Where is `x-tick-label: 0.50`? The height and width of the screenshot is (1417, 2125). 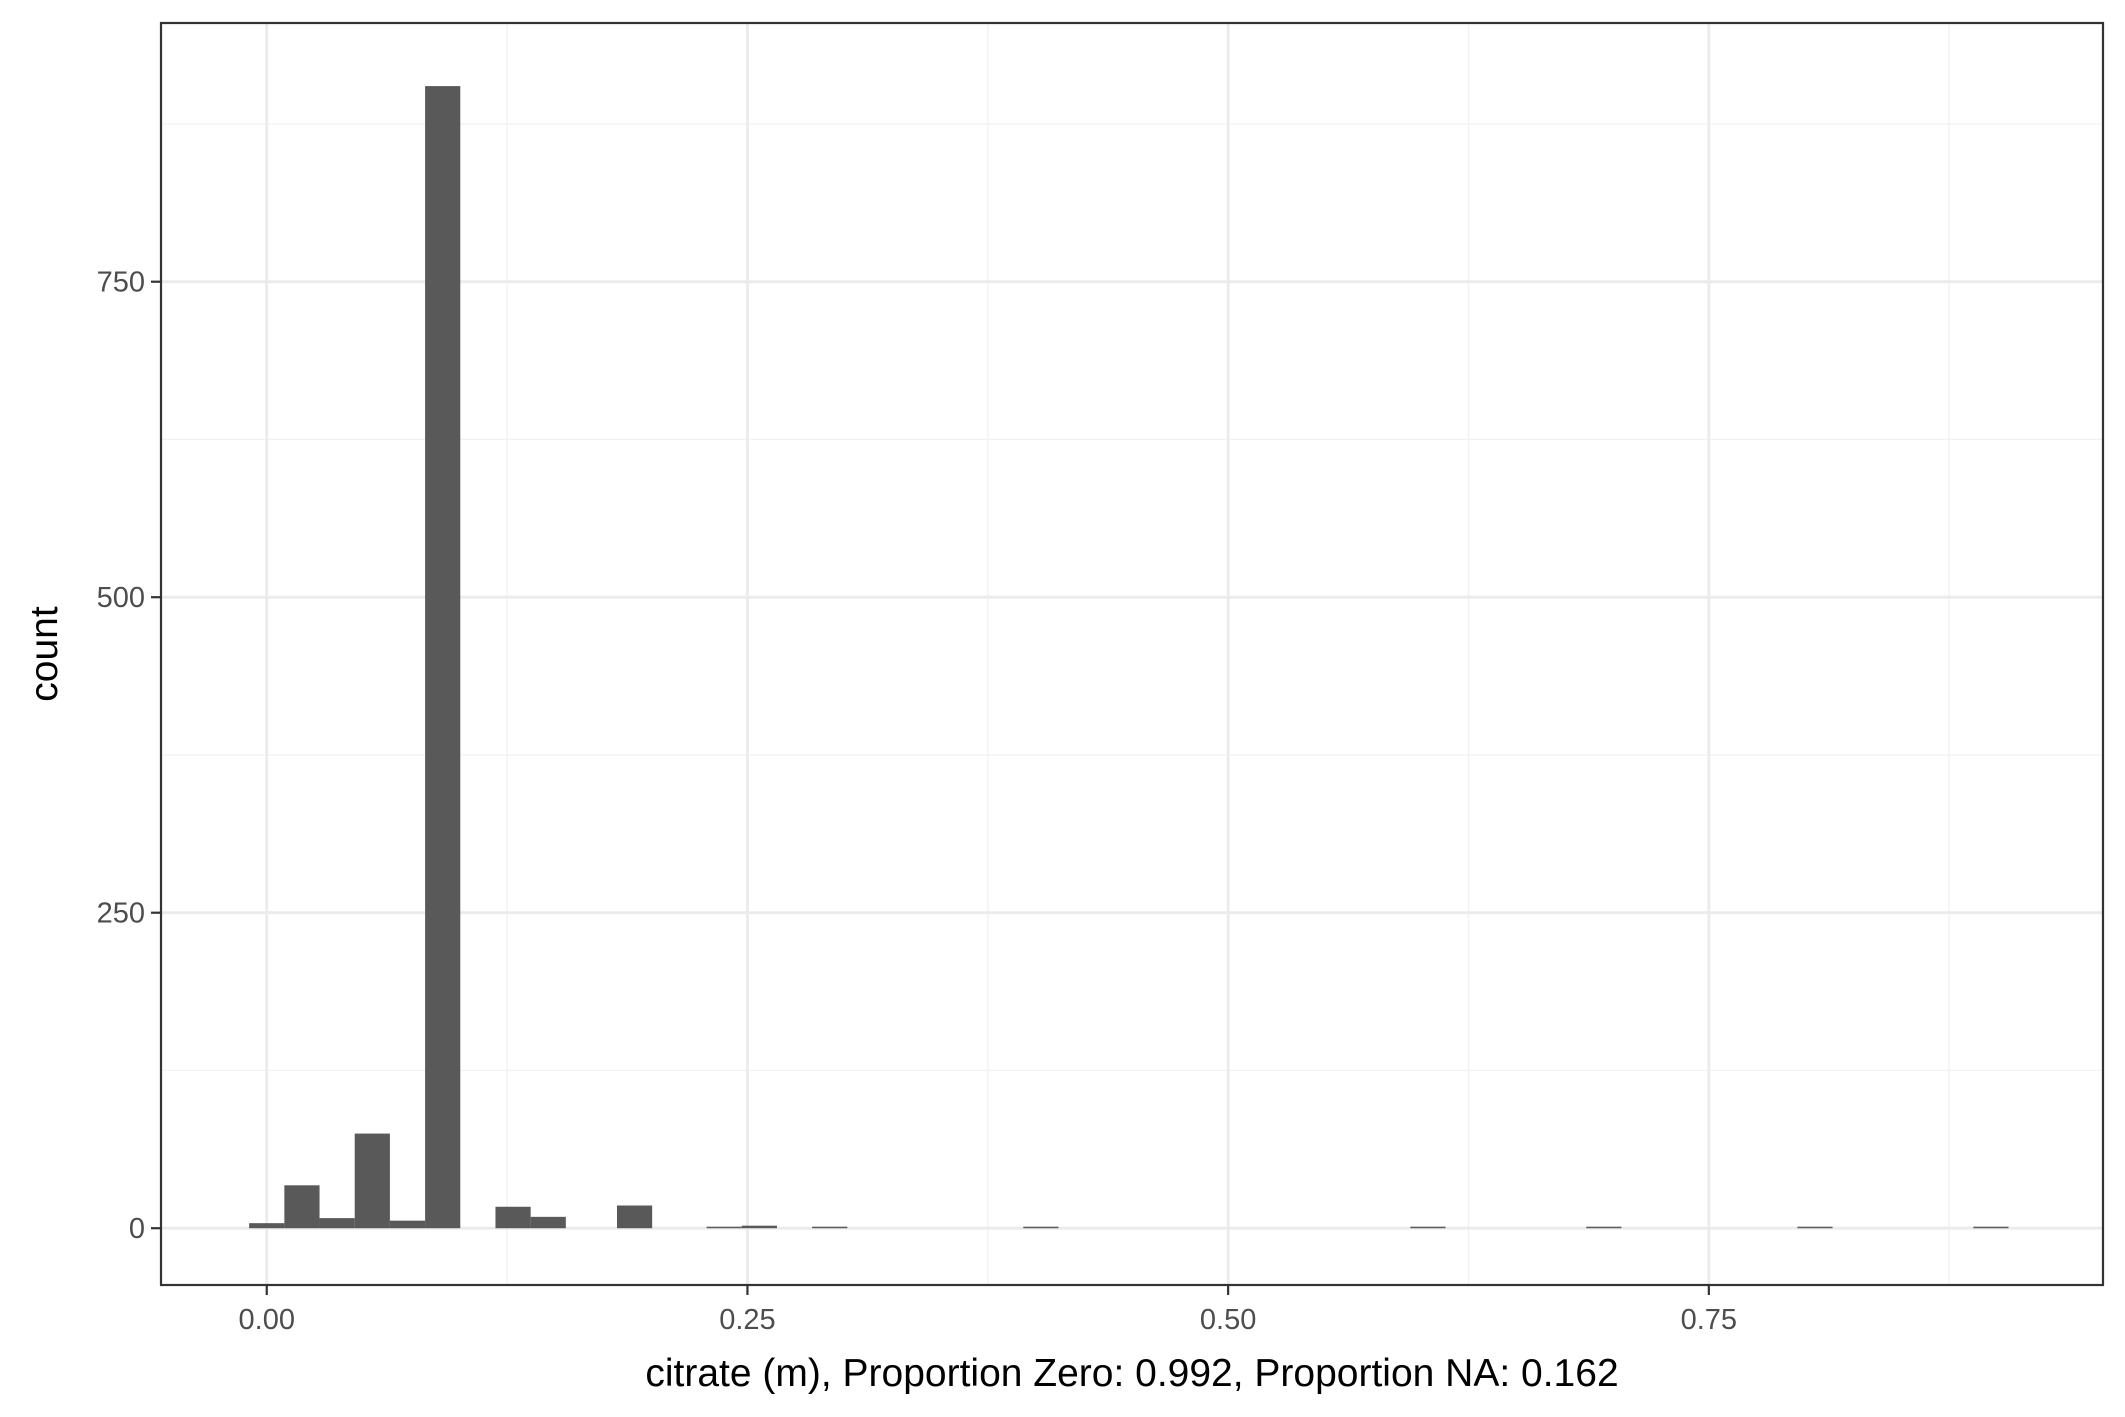
x-tick-label: 0.50 is located at coordinates (1228, 1320).